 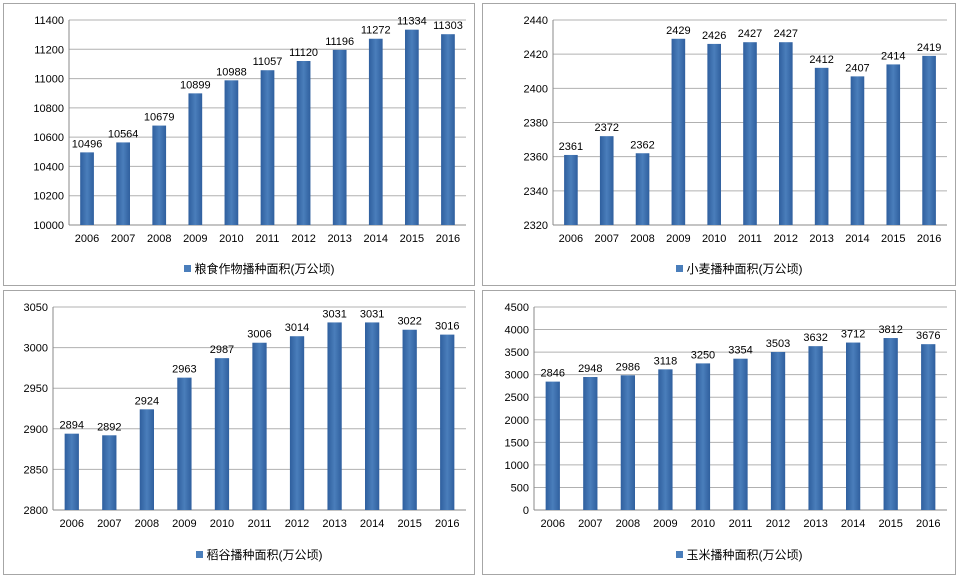 I want to click on data-label: 2427, so click(x=750, y=34).